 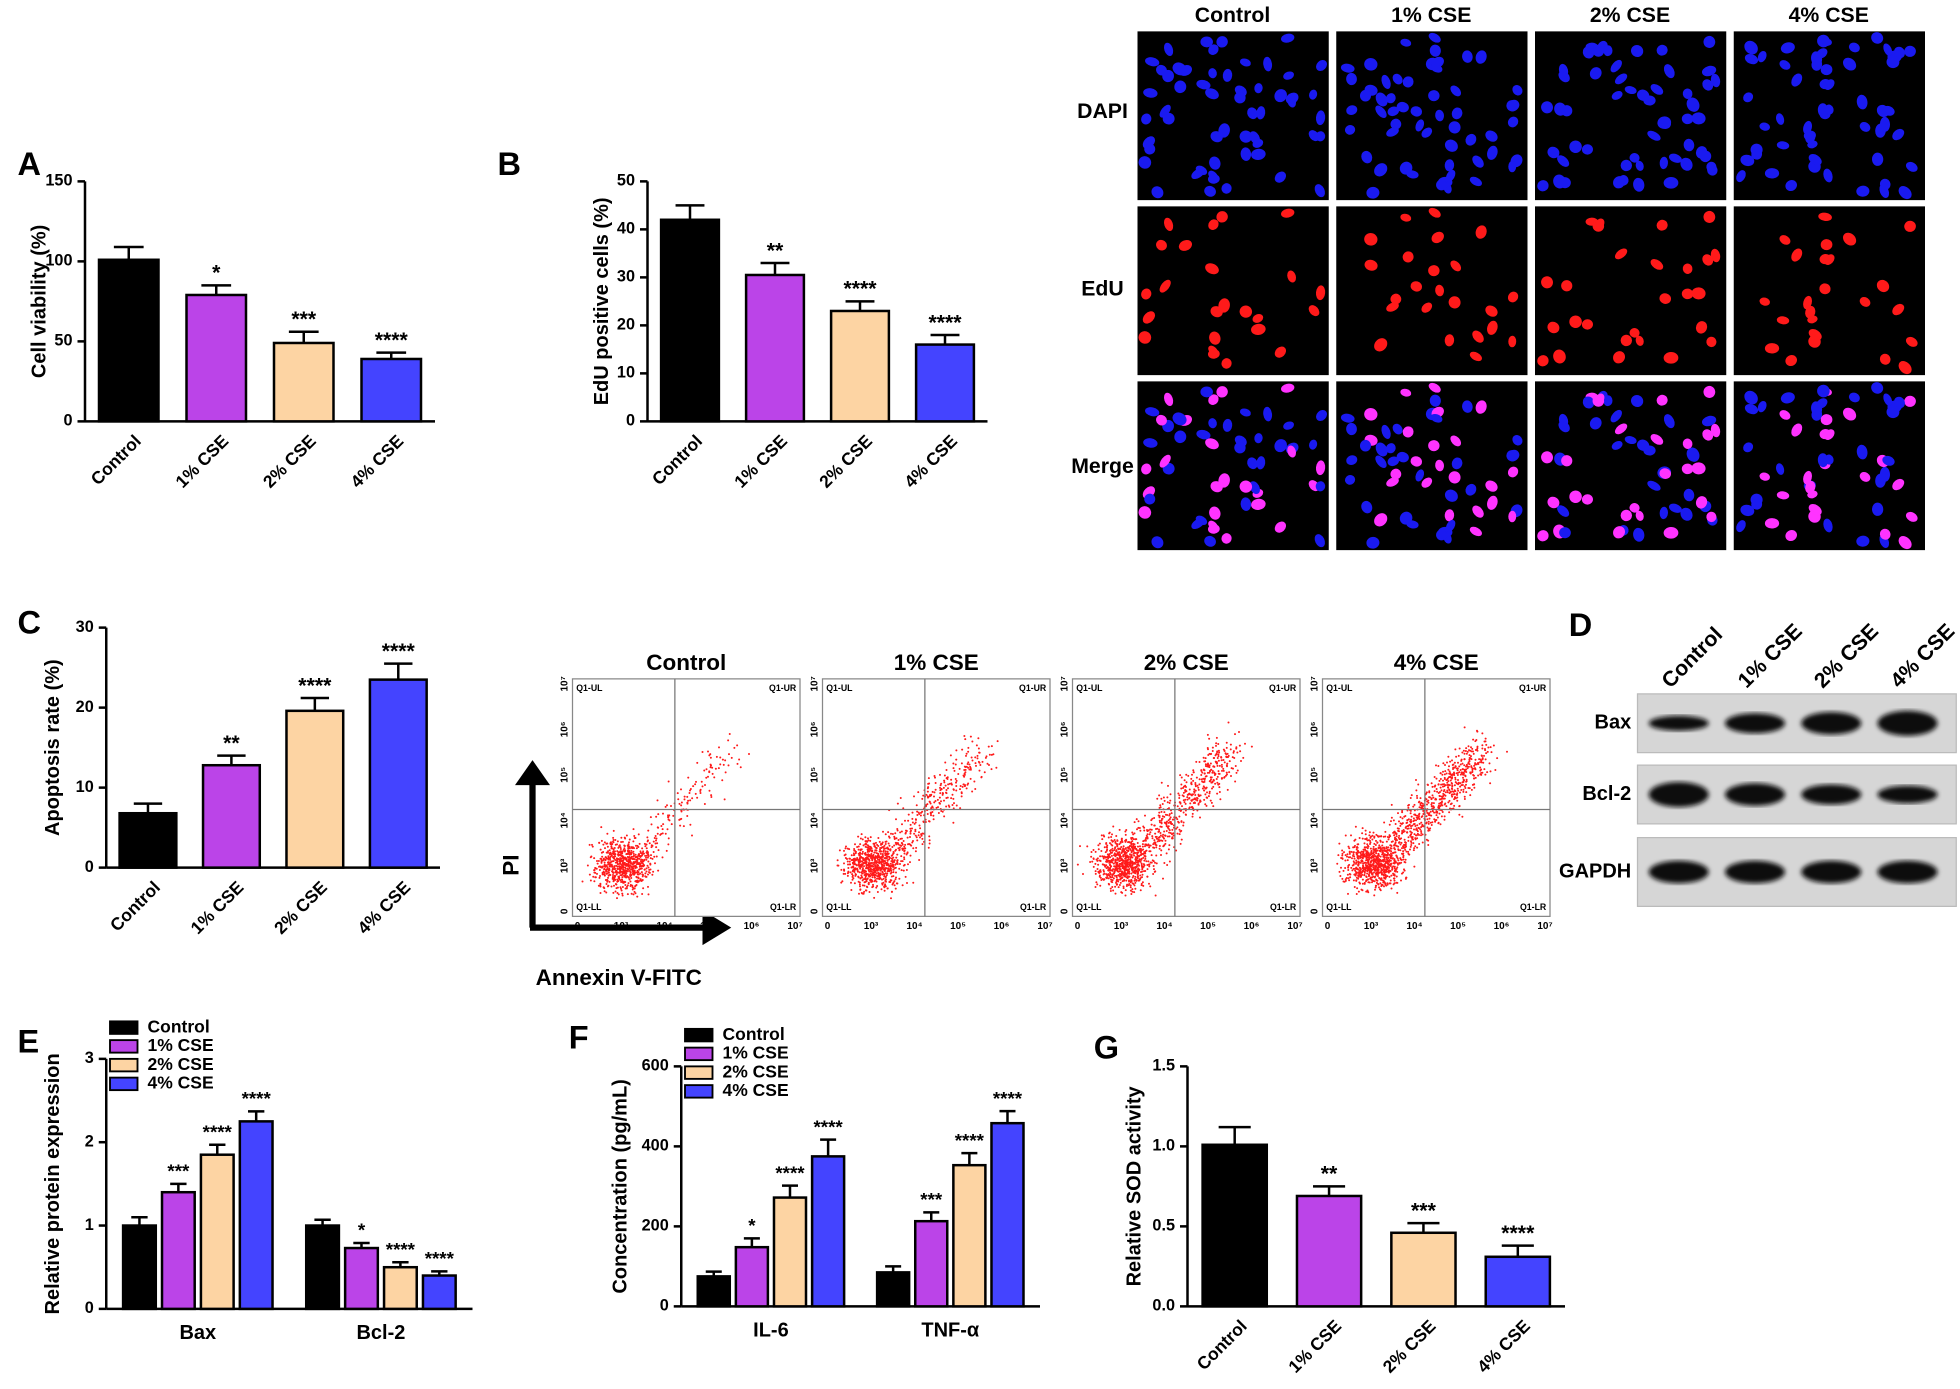 What do you see at coordinates (63, 341) in the screenshot?
I see `y-tick-label: 50` at bounding box center [63, 341].